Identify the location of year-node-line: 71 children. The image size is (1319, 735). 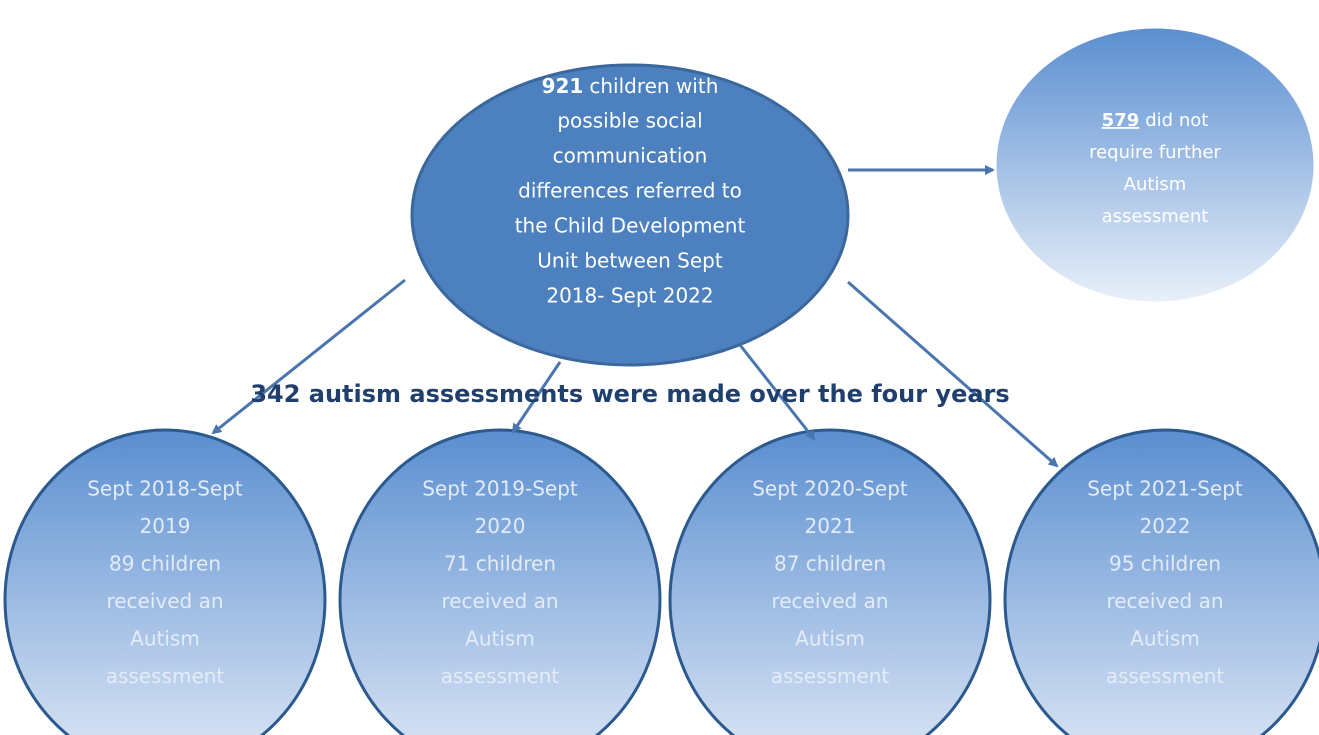
(500, 564).